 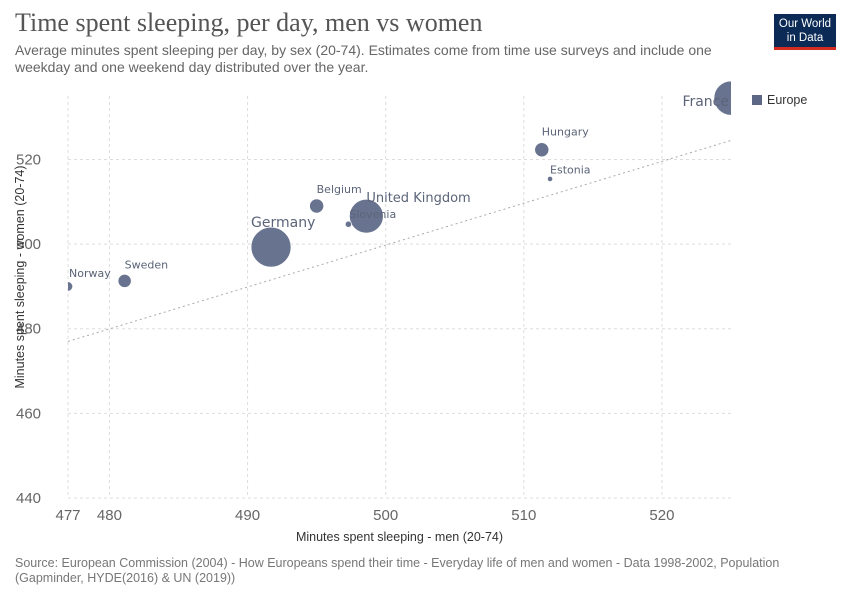 I want to click on y-tick-label: 520, so click(x=28, y=159).